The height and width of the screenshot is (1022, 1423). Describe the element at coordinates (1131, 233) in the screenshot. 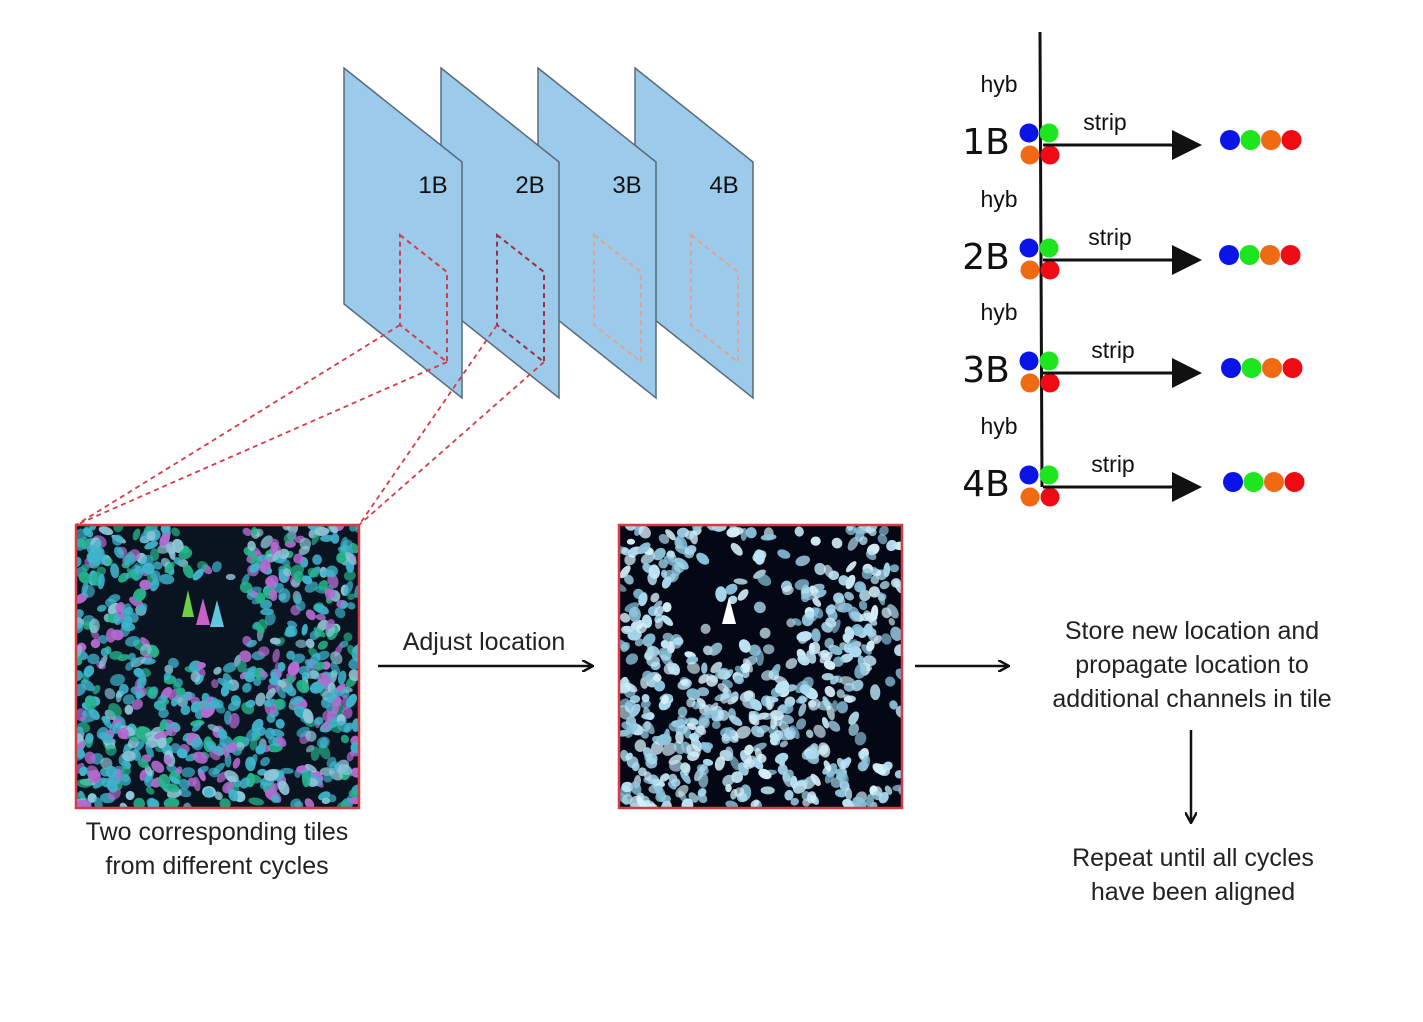

I see `timeline-round-2: hyb 2B strip` at that location.